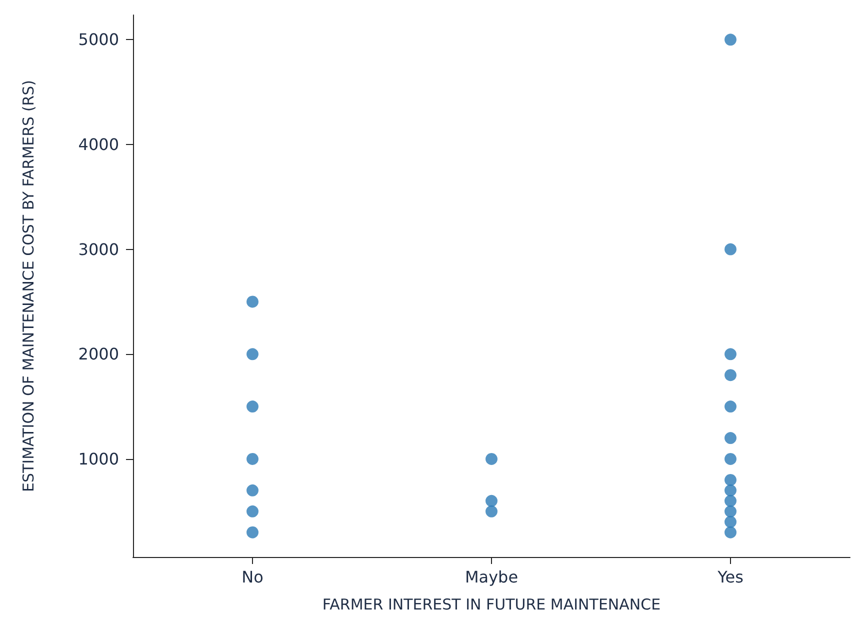 This screenshot has height=641, width=863. What do you see at coordinates (730, 577) in the screenshot?
I see `x-tick-label: Yes` at bounding box center [730, 577].